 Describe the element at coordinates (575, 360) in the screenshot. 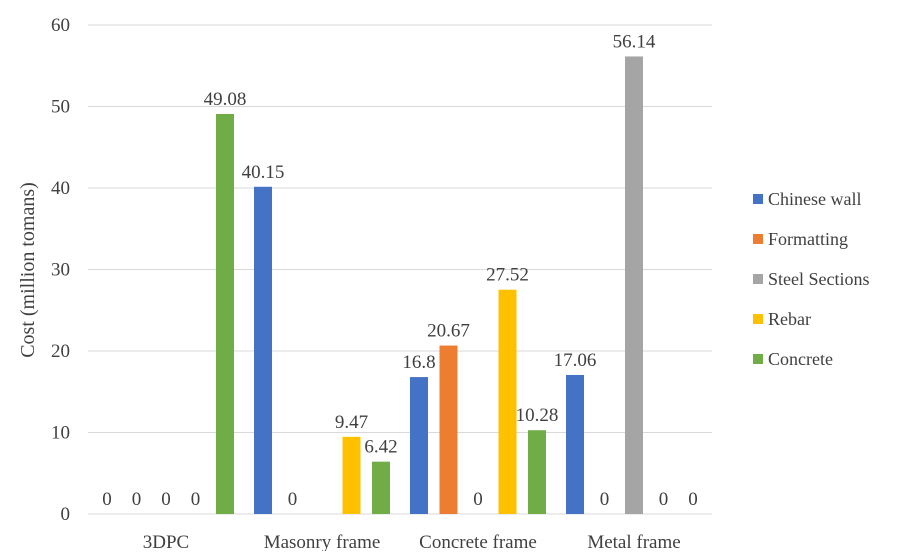

I see `data-label: 17.06` at that location.